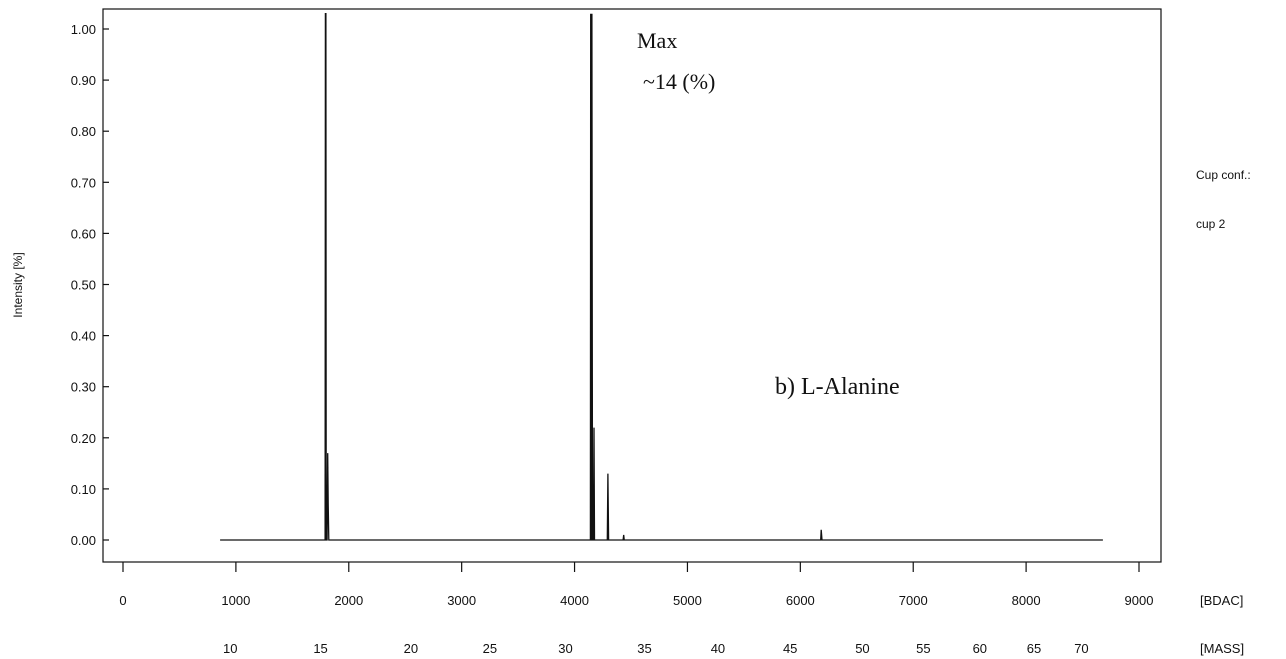  I want to click on mass-tick-label: 35, so click(644, 648).